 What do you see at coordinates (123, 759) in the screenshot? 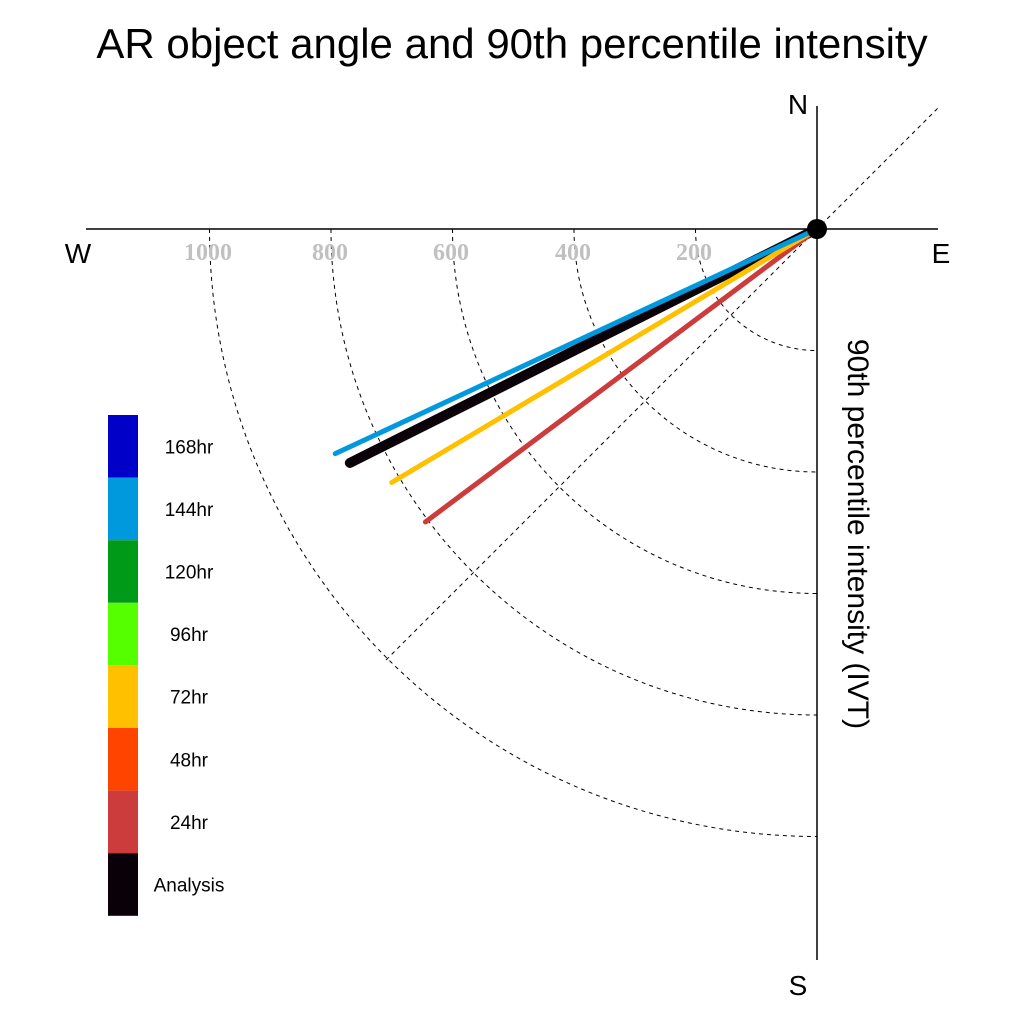
I see `legend-swatch-48hr` at bounding box center [123, 759].